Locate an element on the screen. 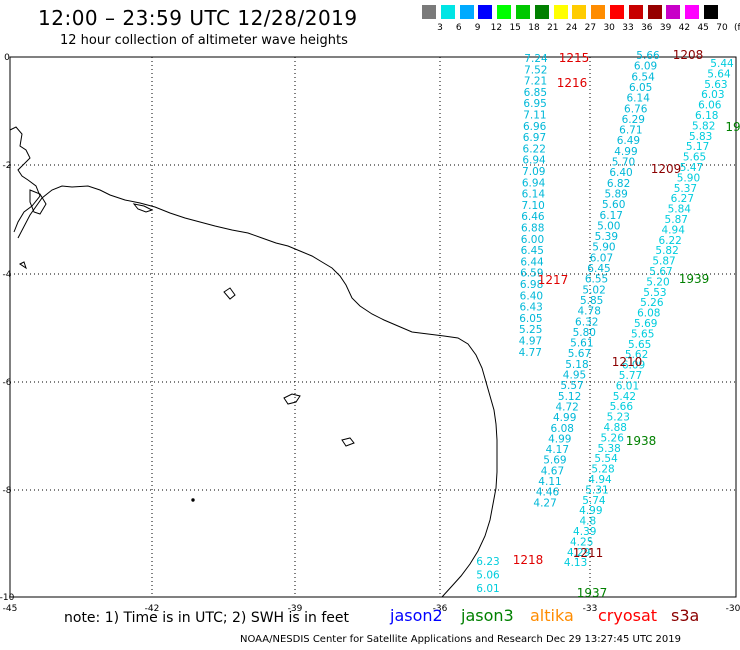 The image size is (740, 650). pass-time-label: 1939 is located at coordinates (694, 279).